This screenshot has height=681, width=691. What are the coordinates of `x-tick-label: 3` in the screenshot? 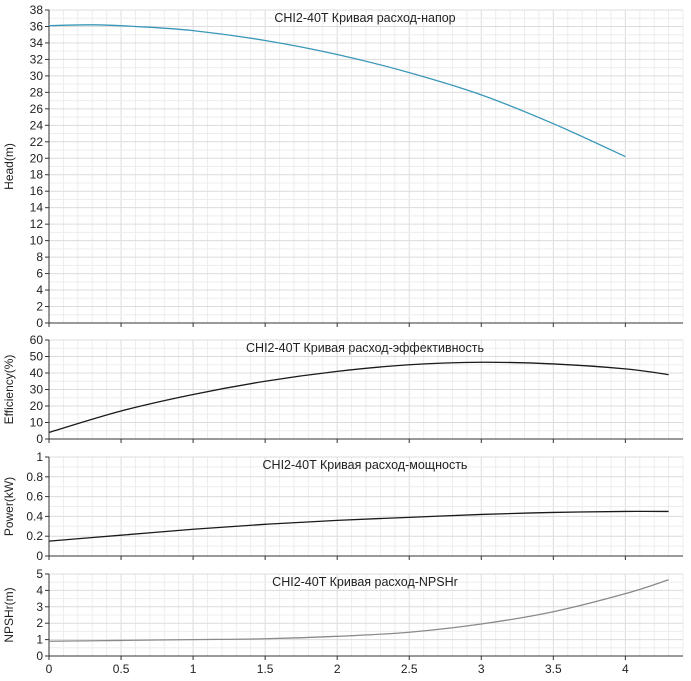 It's located at (481, 669).